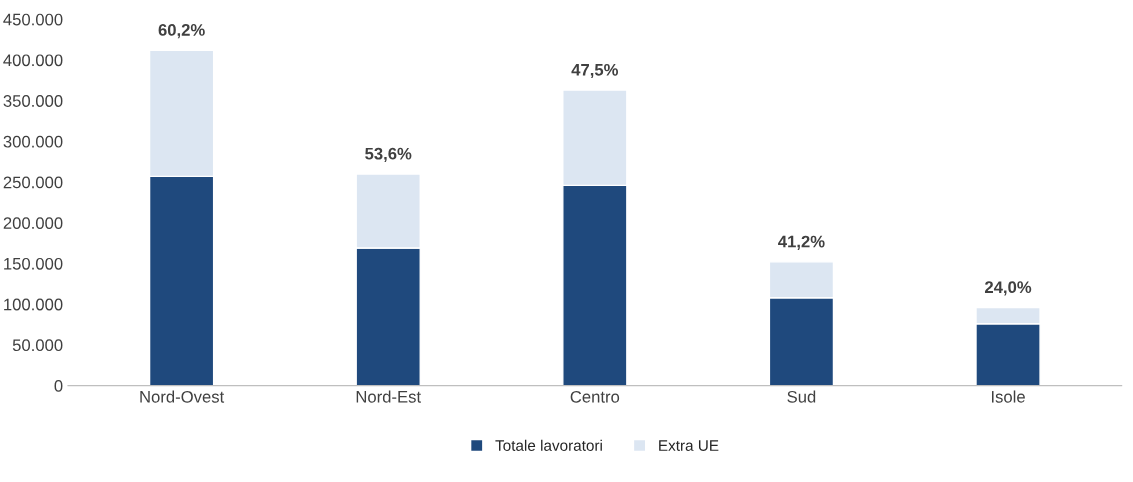 The height and width of the screenshot is (482, 1133). Describe the element at coordinates (689, 445) in the screenshot. I see `legend-label: Extra UE` at that location.